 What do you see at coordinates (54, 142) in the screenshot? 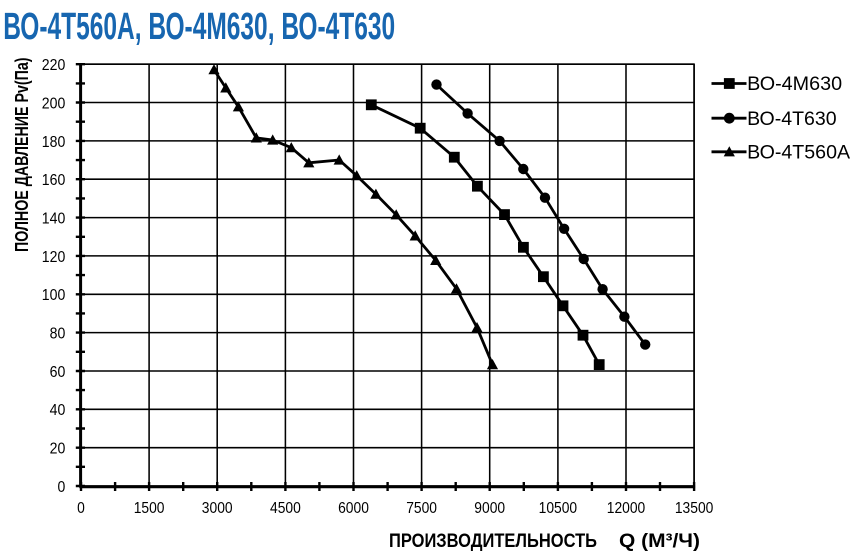
I see `svg-text: 180` at bounding box center [54, 142].